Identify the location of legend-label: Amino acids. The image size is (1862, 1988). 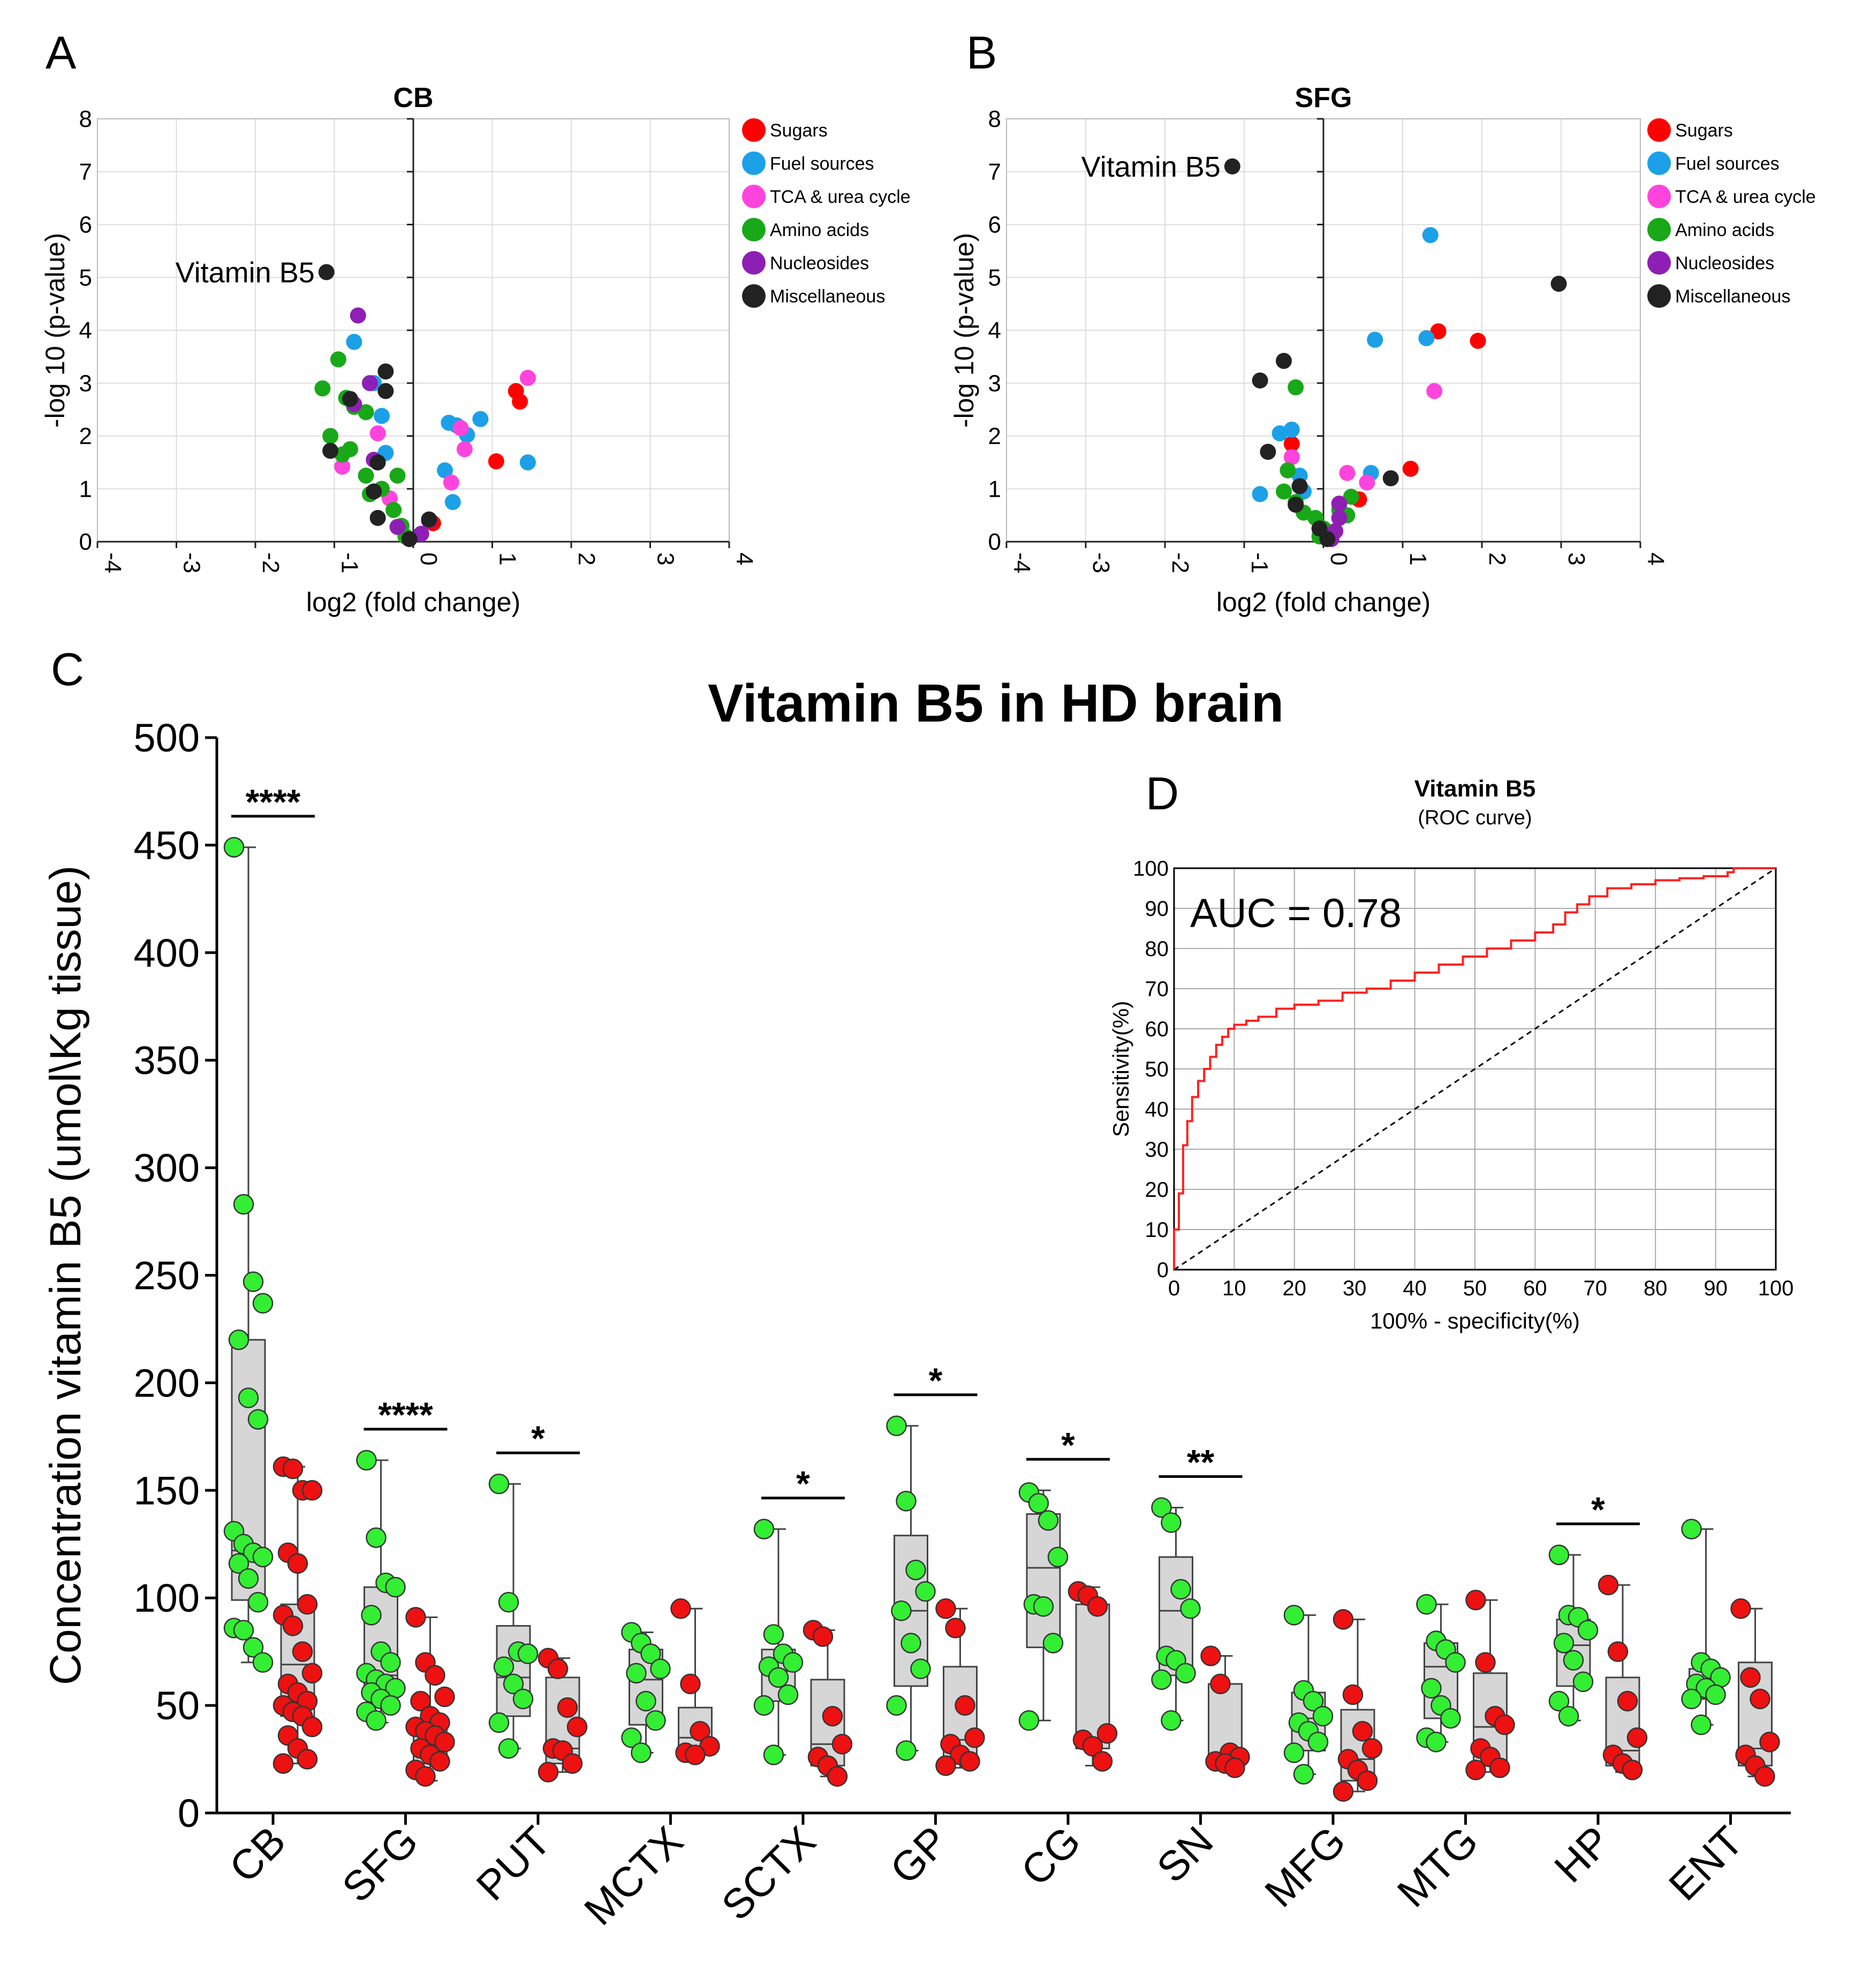
(1725, 230).